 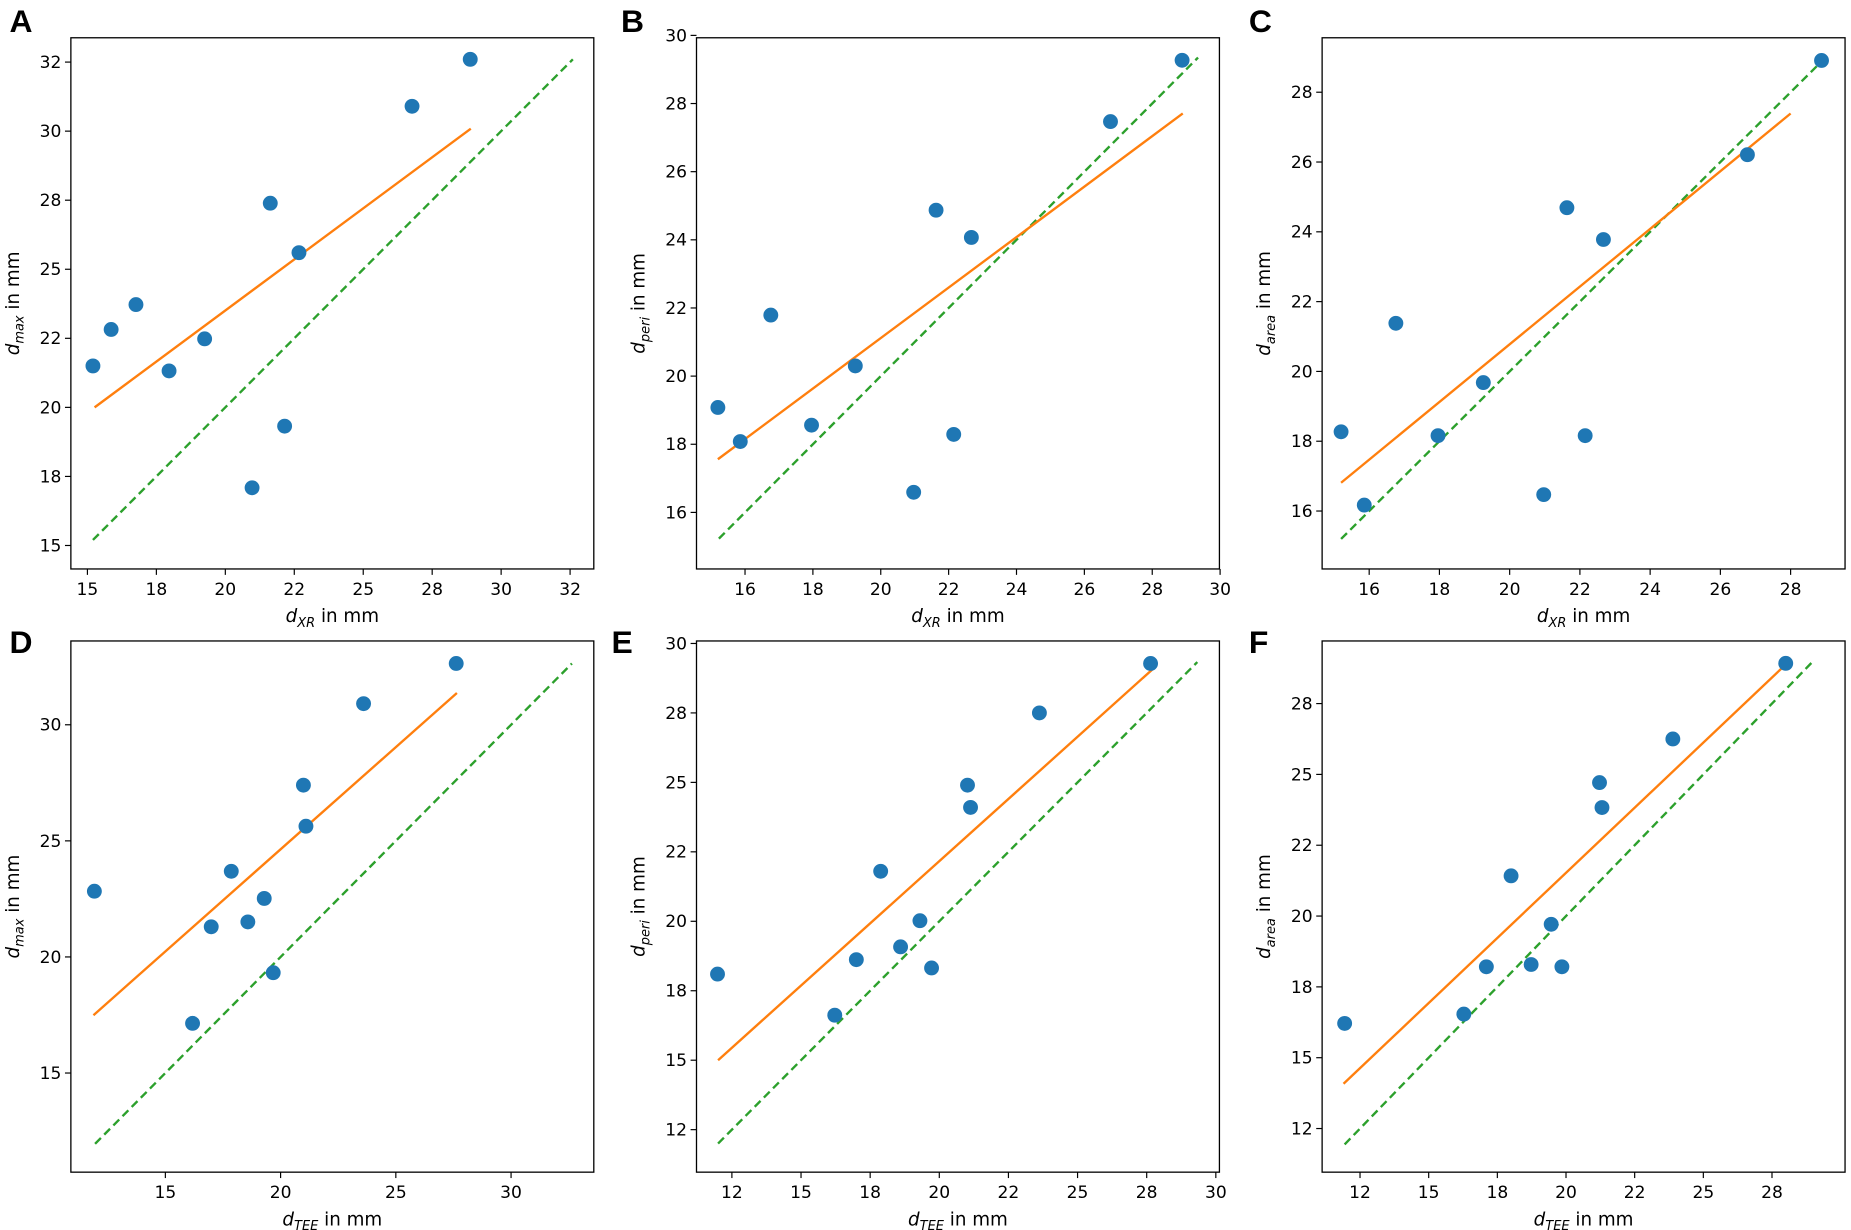 What do you see at coordinates (1258, 642) in the screenshot?
I see `panel-letter: F` at bounding box center [1258, 642].